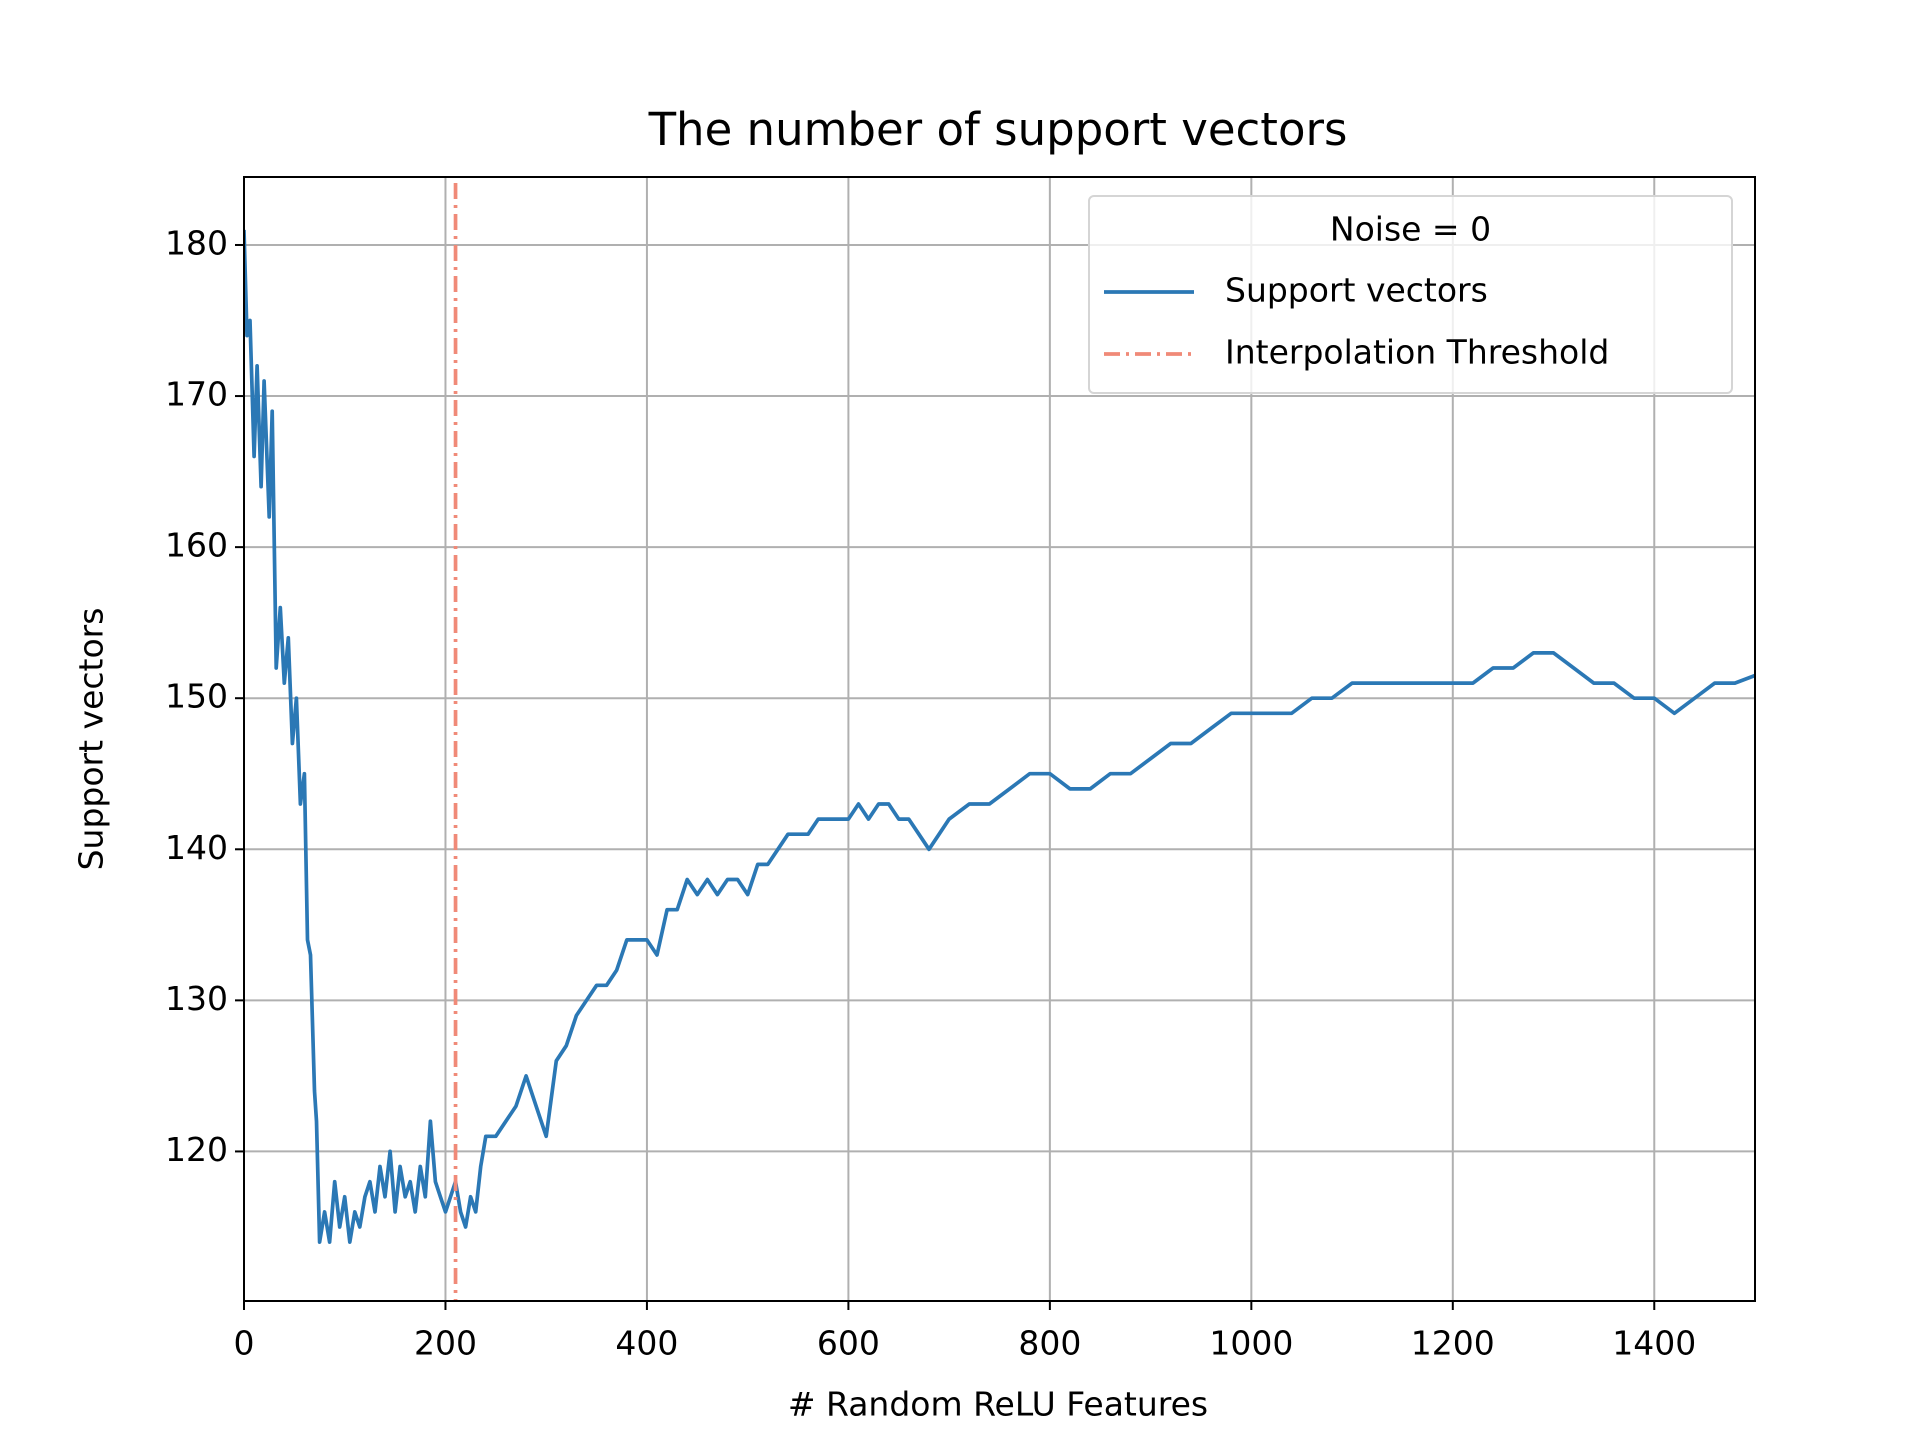  What do you see at coordinates (848, 1343) in the screenshot?
I see `x-tick-label: 600` at bounding box center [848, 1343].